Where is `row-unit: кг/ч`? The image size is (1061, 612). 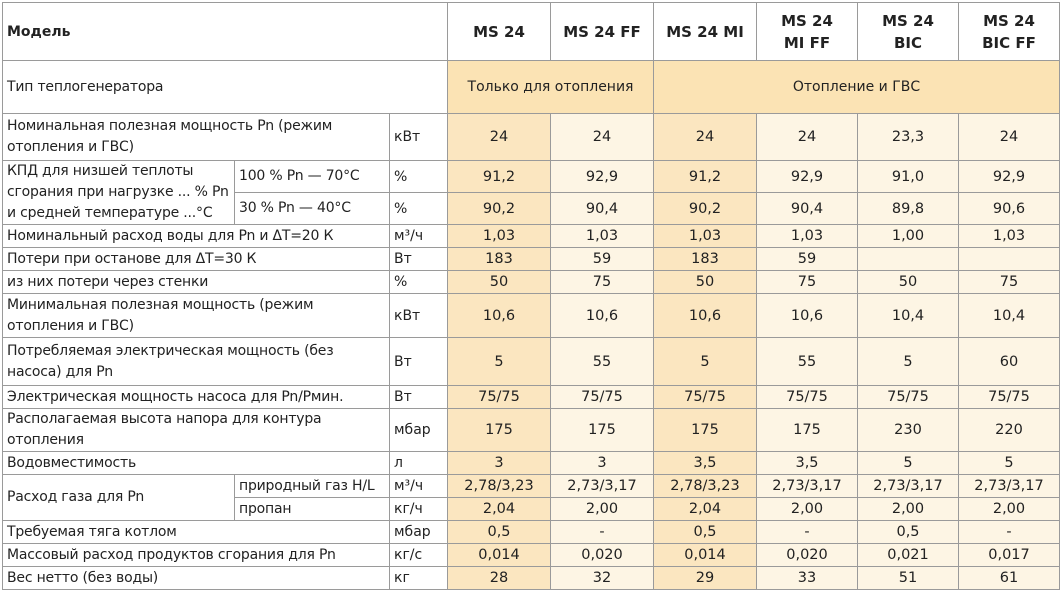
row-unit: кг/ч is located at coordinates (418, 509).